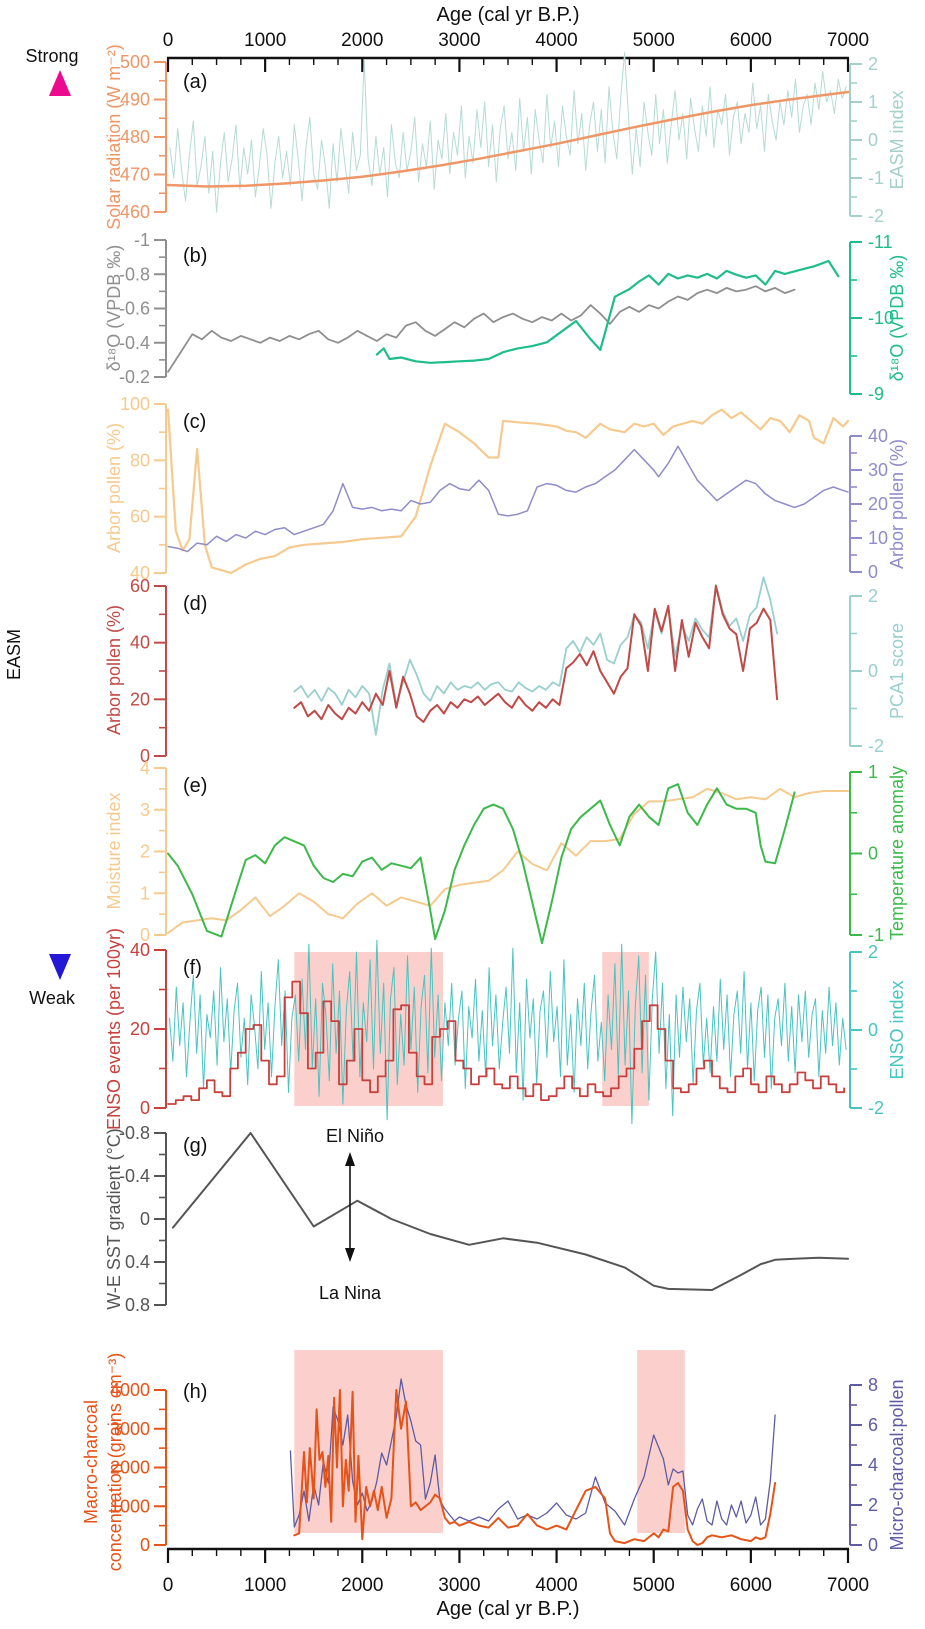  I want to click on tick-label: 30, so click(878, 470).